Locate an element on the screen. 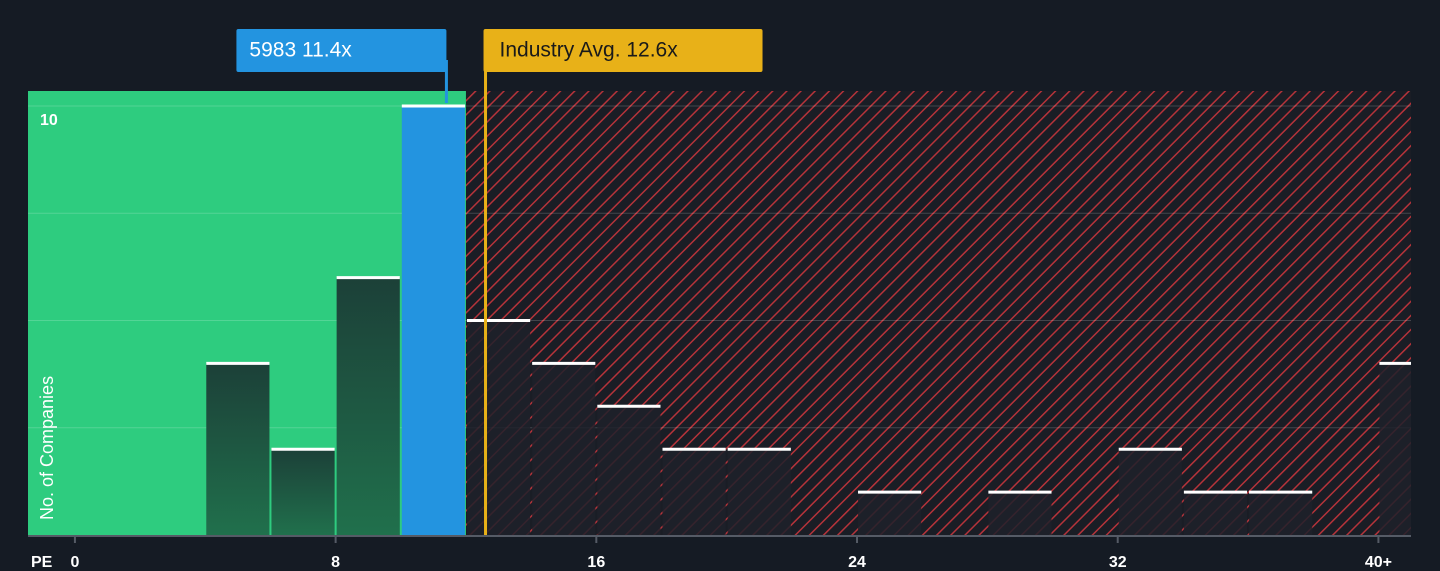  x-tick-label: 0 is located at coordinates (74, 562).